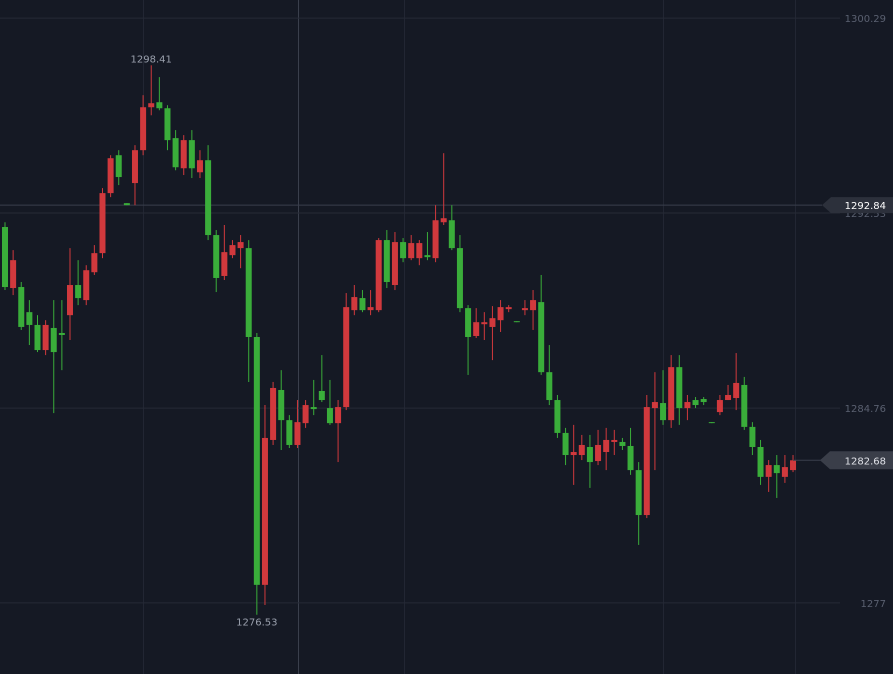 The width and height of the screenshot is (893, 674). I want to click on low-annotation: 1276.53, so click(256, 623).